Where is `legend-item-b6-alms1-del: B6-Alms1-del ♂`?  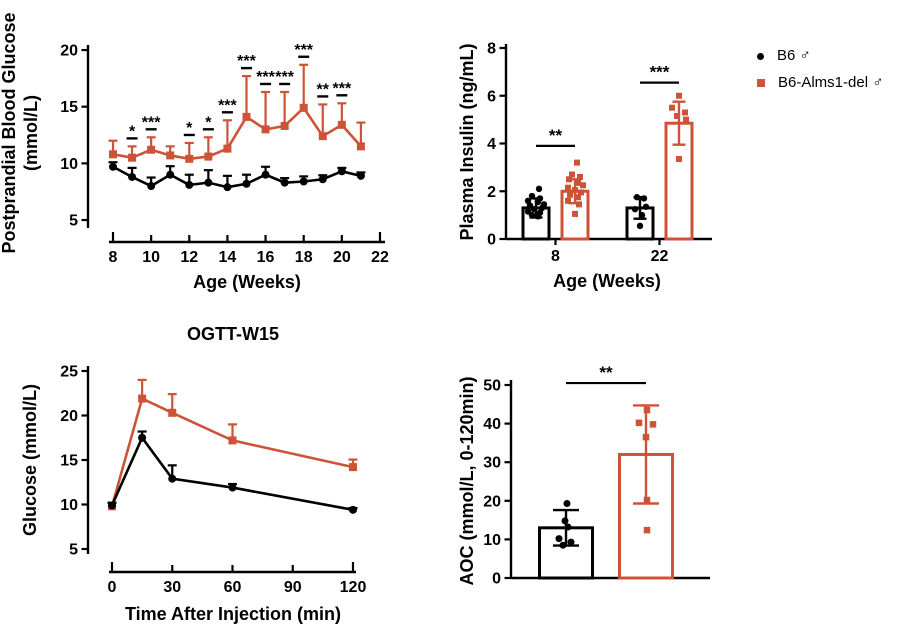
legend-item-b6-alms1-del: B6-Alms1-del ♂ is located at coordinates (820, 83).